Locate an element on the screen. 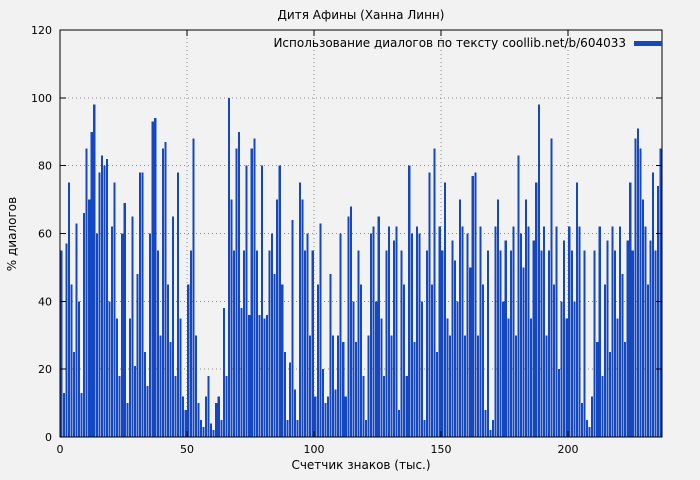 The height and width of the screenshot is (480, 700). svg-text: 40 is located at coordinates (45, 301).